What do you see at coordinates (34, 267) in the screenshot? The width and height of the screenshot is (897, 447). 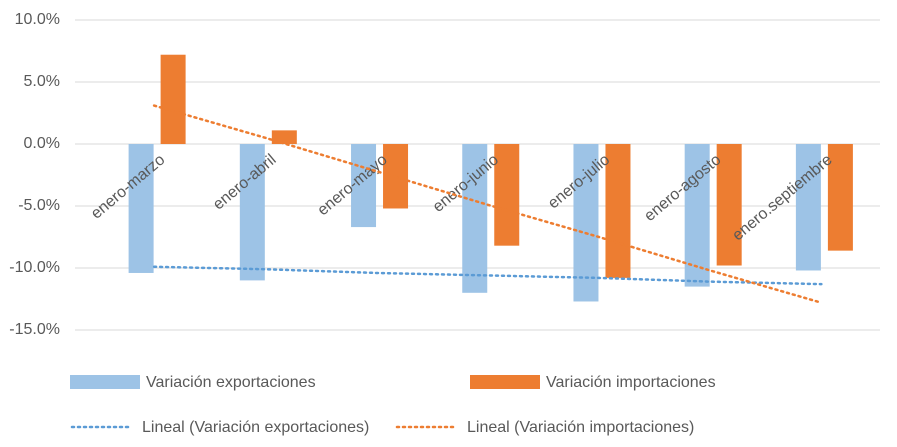 I see `y-tick-label: -10.0%` at bounding box center [34, 267].